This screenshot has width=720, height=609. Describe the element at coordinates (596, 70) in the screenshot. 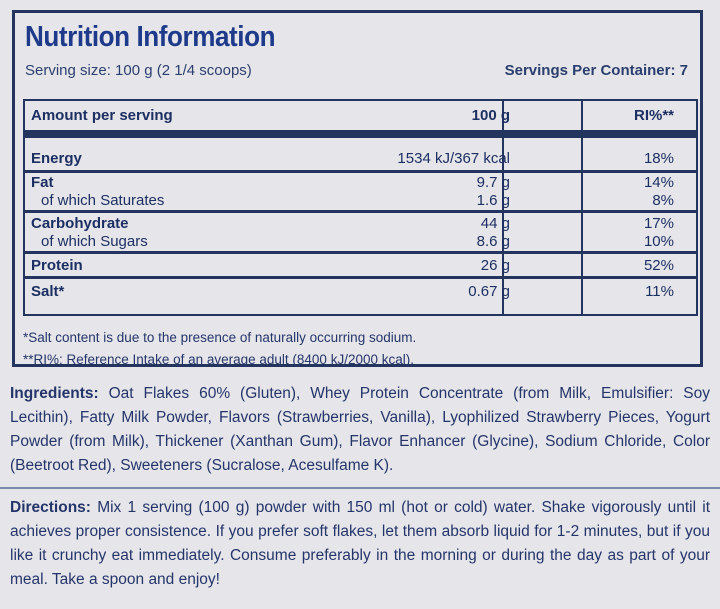

I see `servings-per-container: Servings Per Container: 7` at that location.